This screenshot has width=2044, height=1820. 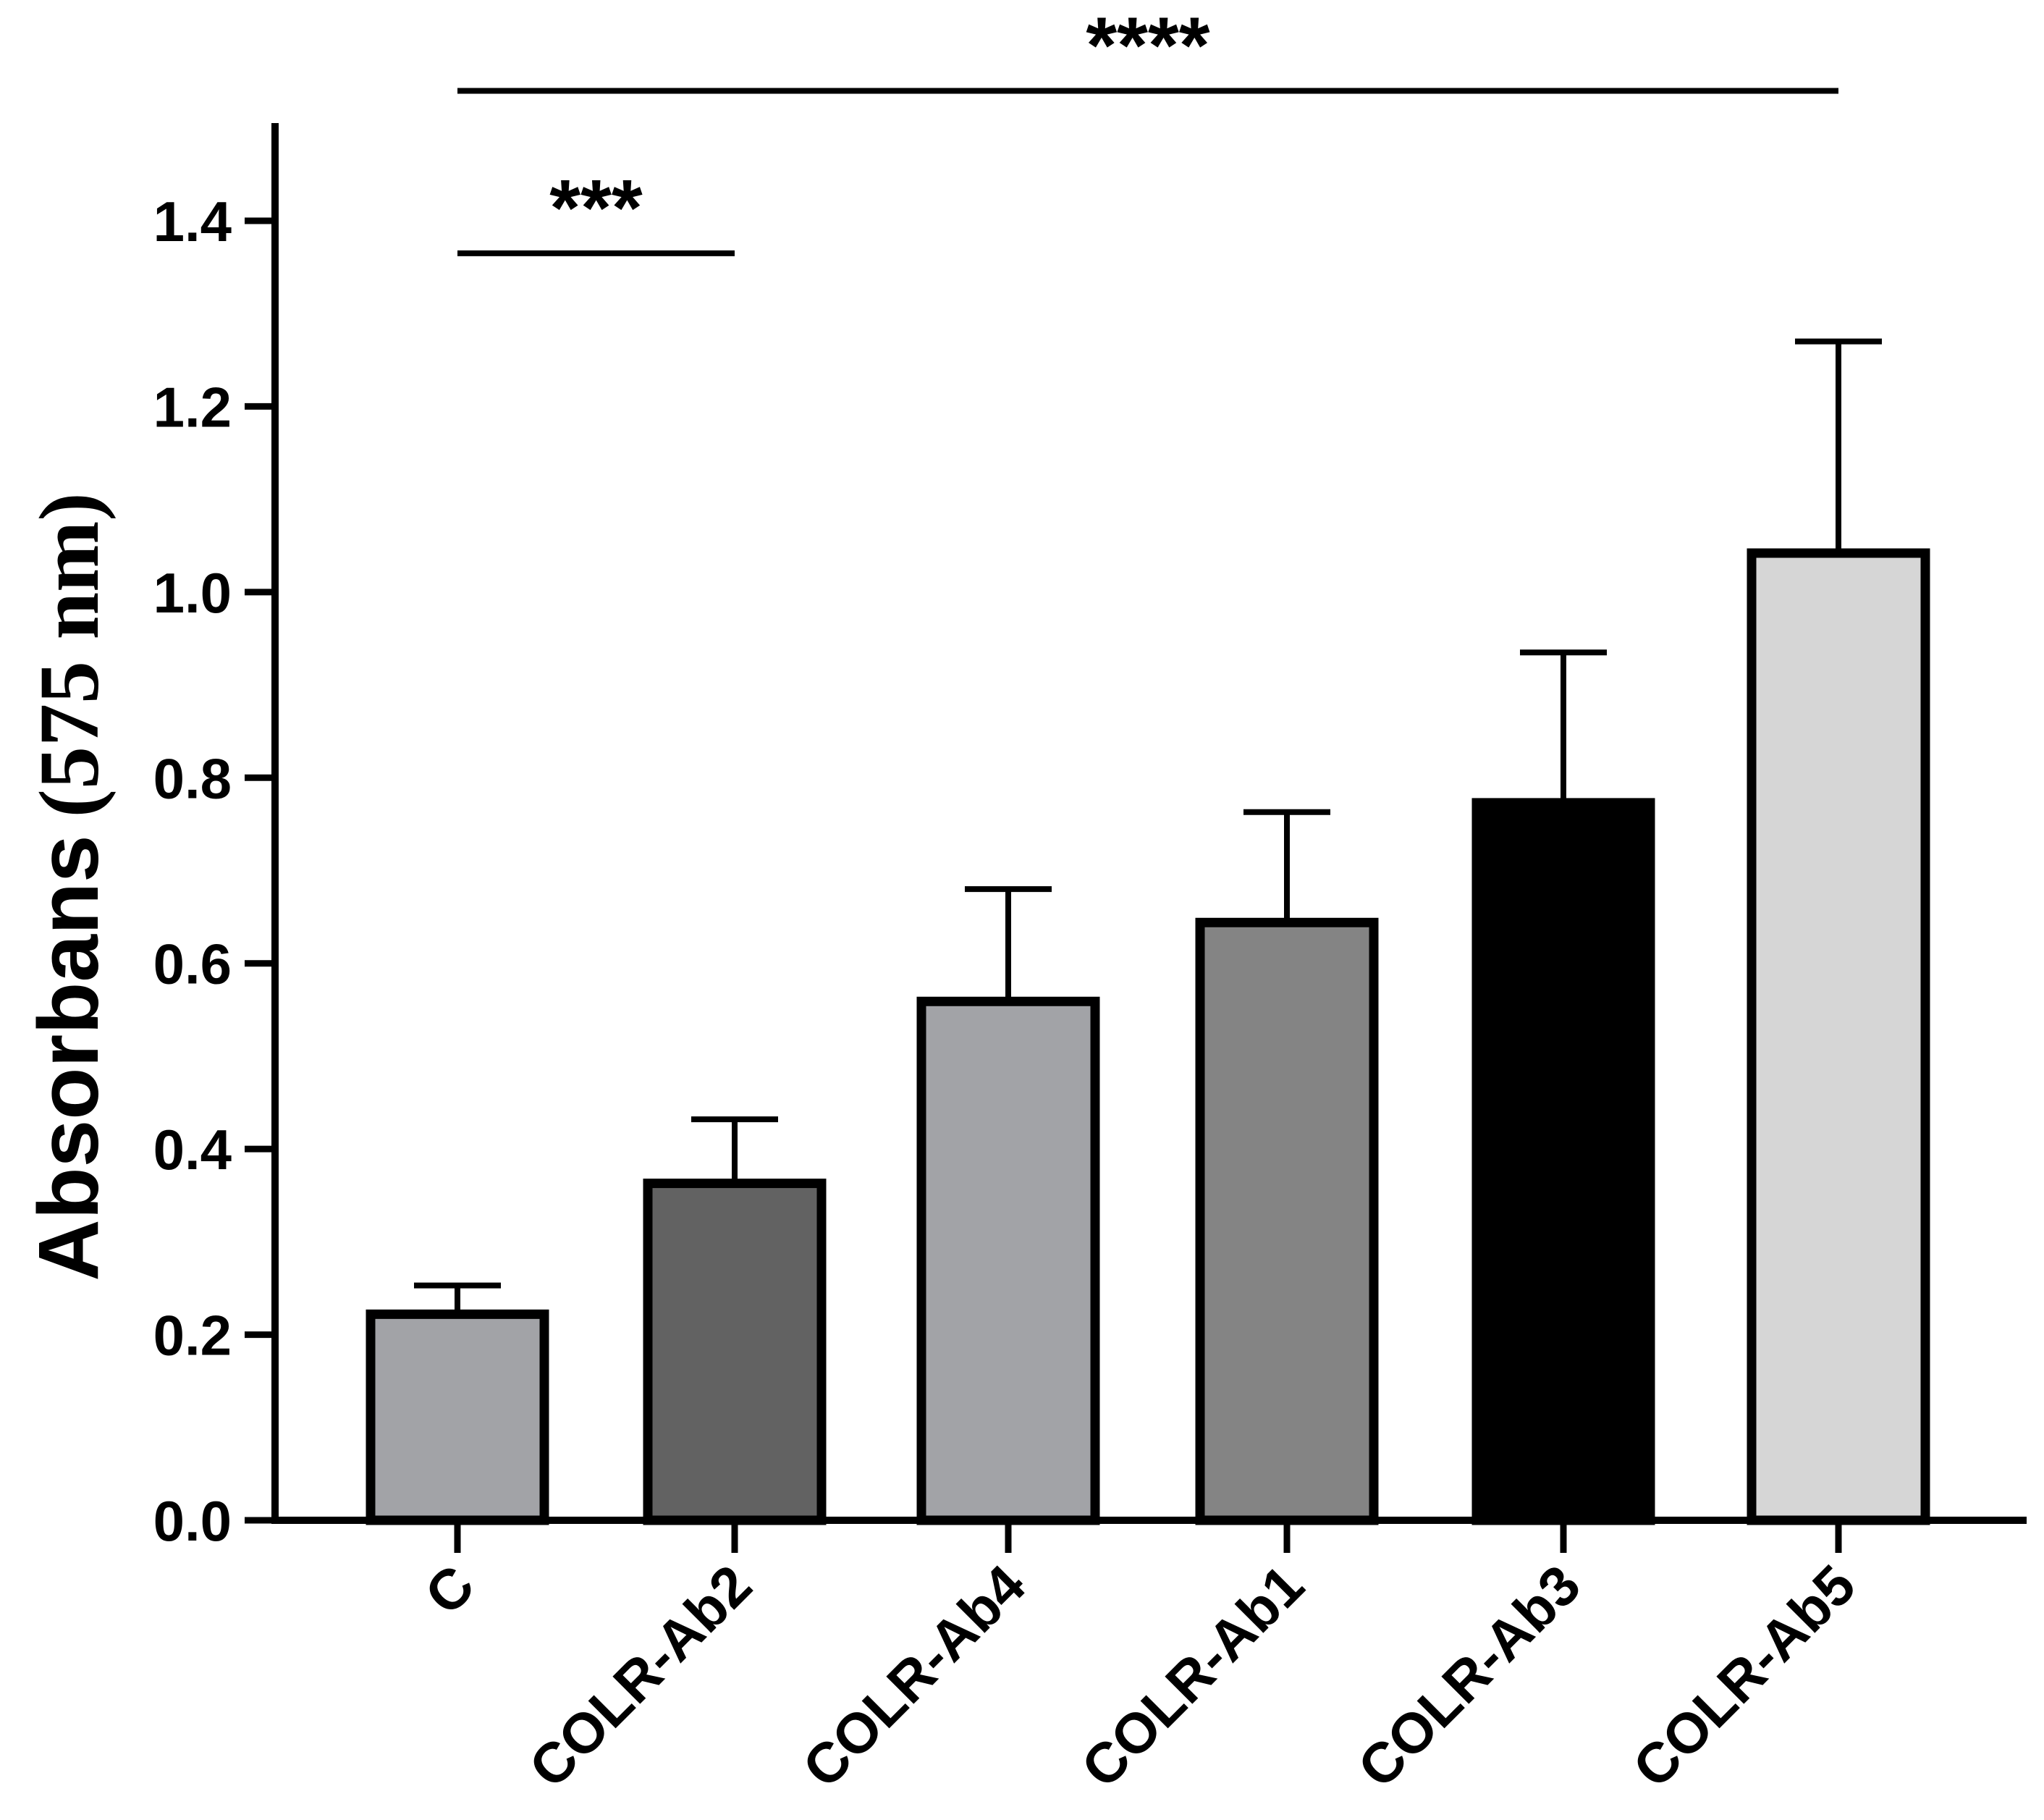 I want to click on y-tick-label: 0.0, so click(x=192, y=1521).